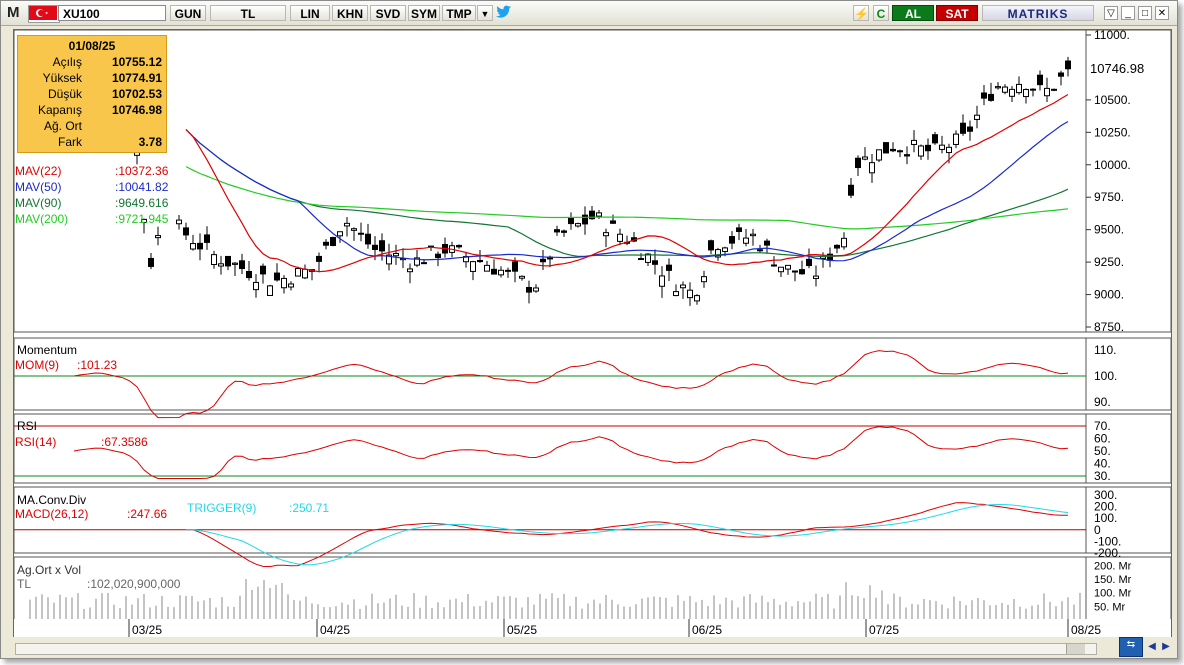  I want to click on maximize-icon: □, so click(1145, 13).